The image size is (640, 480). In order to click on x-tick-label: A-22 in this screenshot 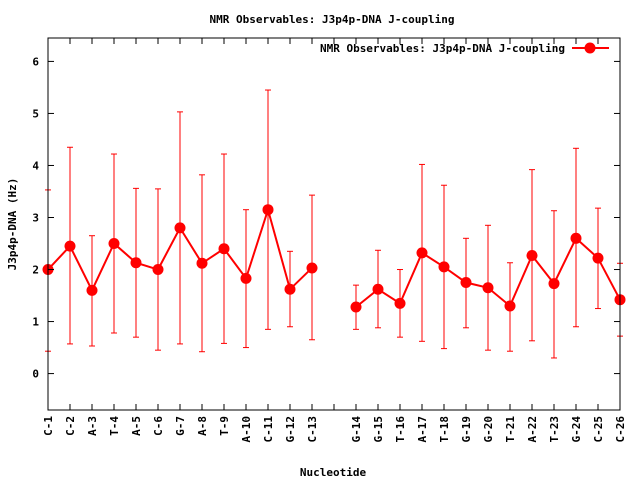, I will do `click(532, 429)`.